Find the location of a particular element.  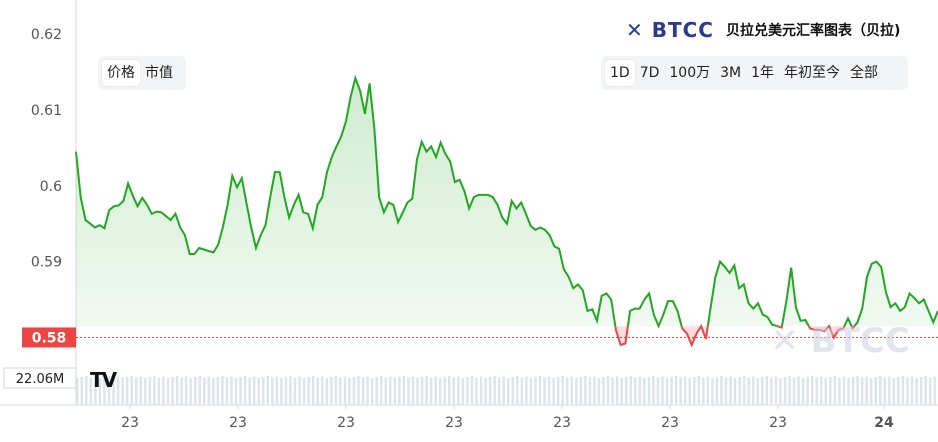

tab-price: 价格 is located at coordinates (121, 73).